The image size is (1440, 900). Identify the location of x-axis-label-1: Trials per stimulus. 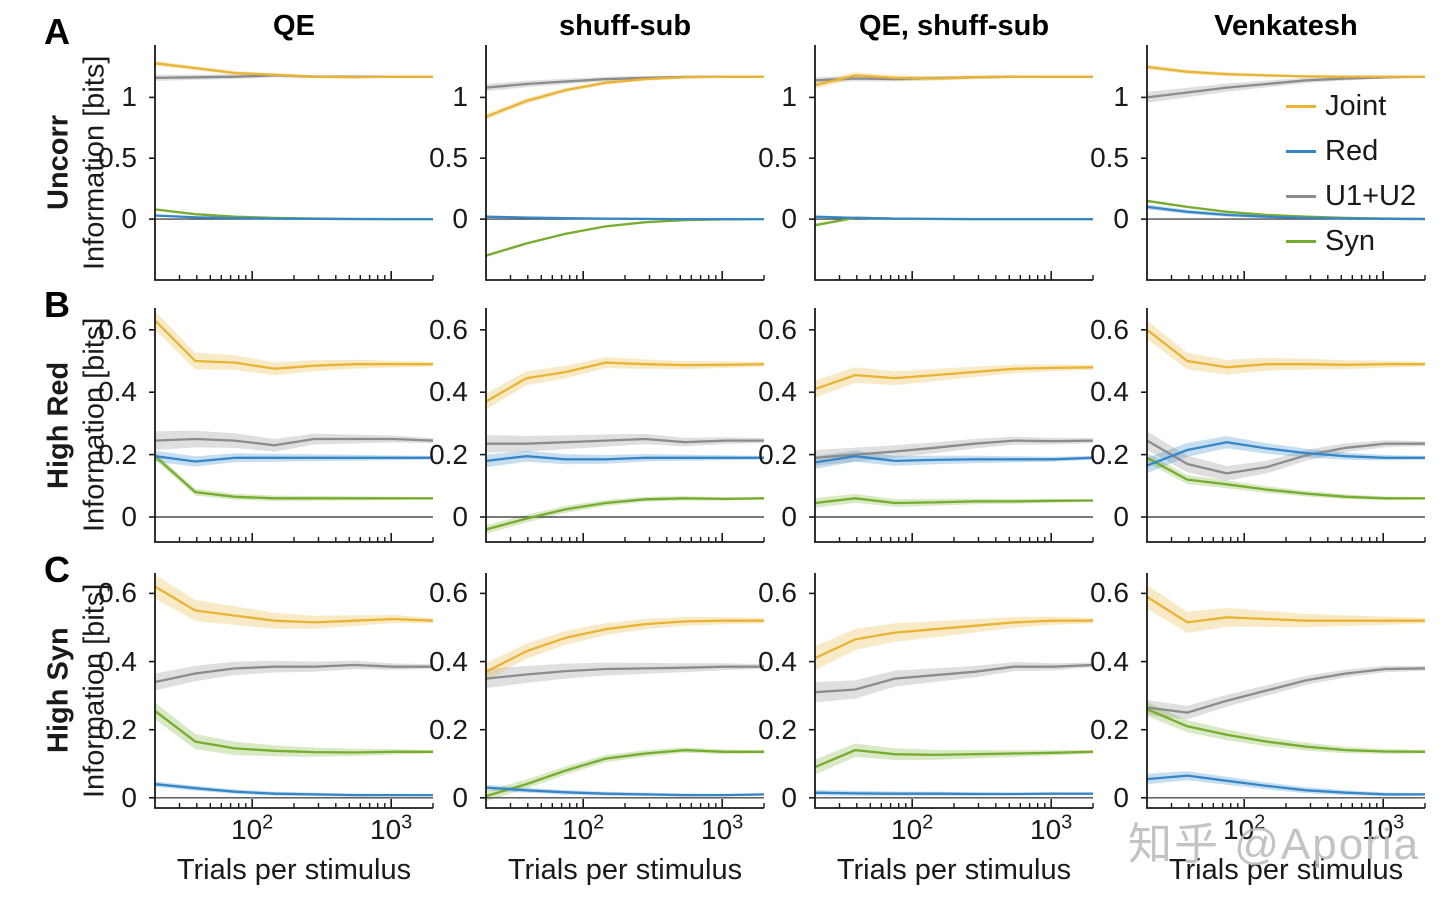
(625, 870).